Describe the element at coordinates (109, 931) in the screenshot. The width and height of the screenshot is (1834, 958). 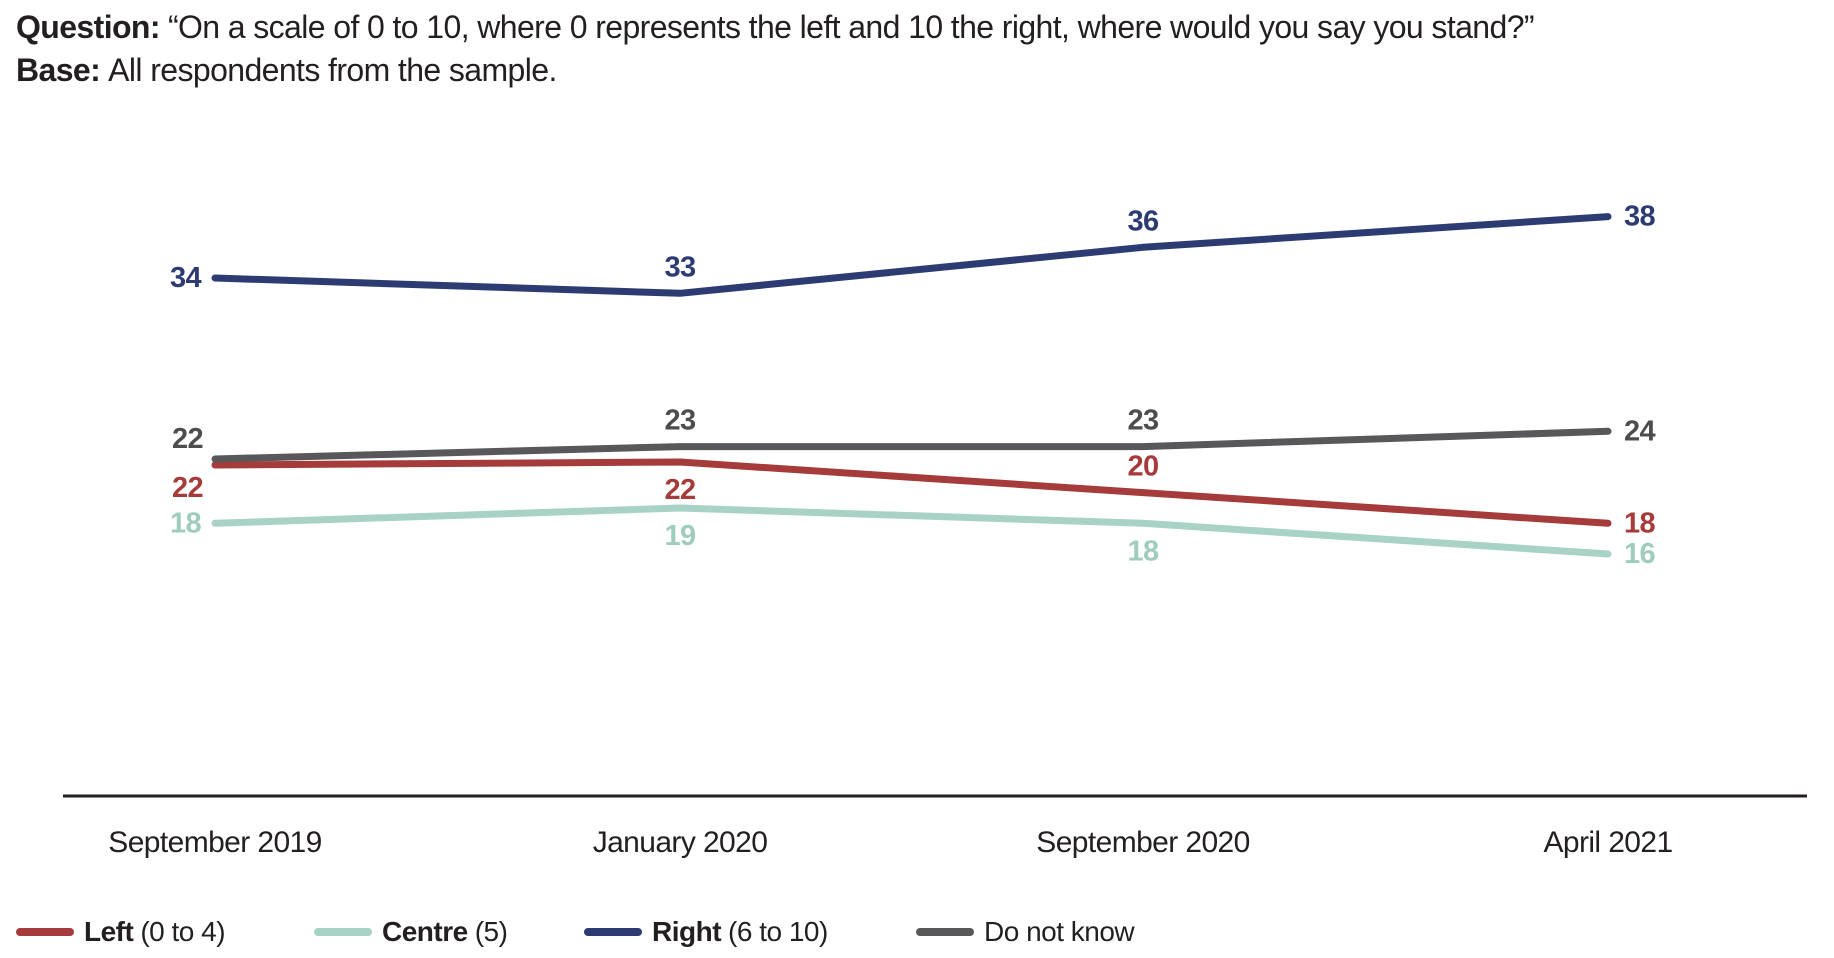
I see `legend-label-bold-left: Left` at that location.